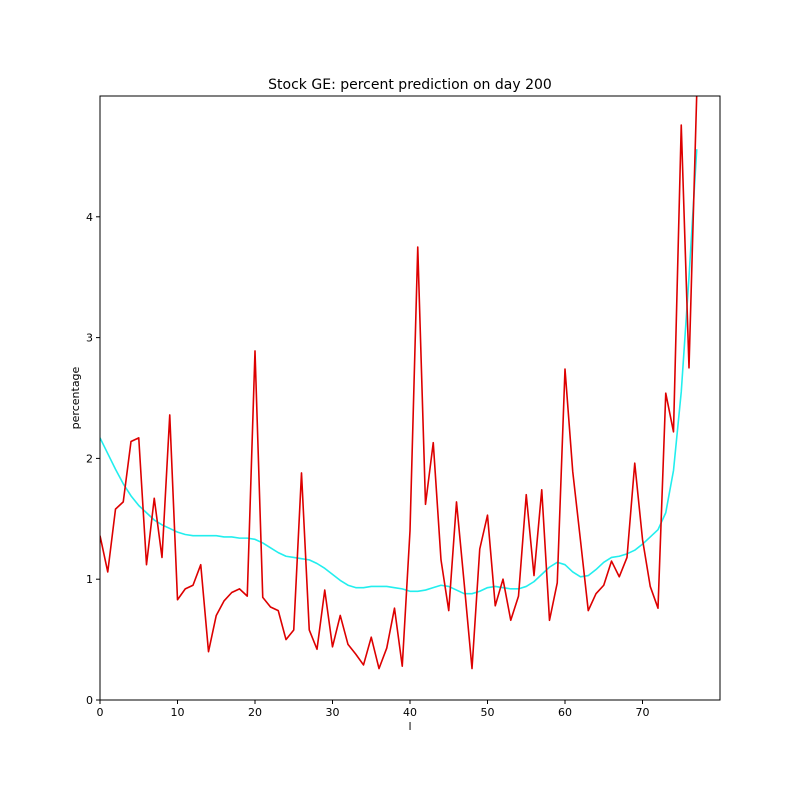 The image size is (800, 800). I want to click on x-tick-label: 60, so click(565, 712).